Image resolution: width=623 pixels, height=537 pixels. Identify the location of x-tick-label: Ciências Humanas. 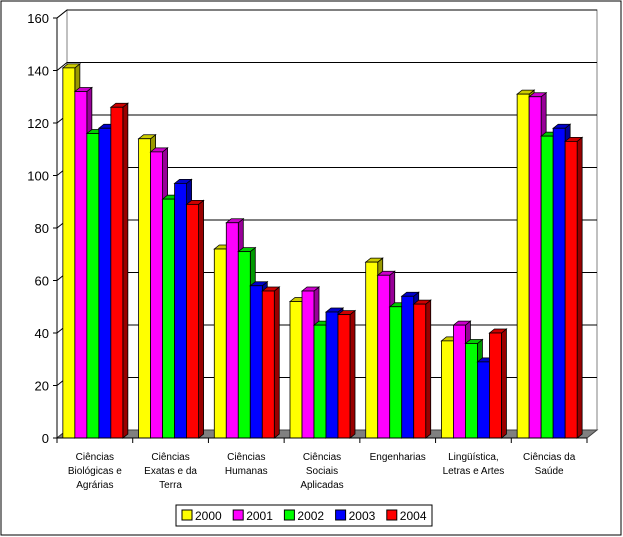
(246, 464).